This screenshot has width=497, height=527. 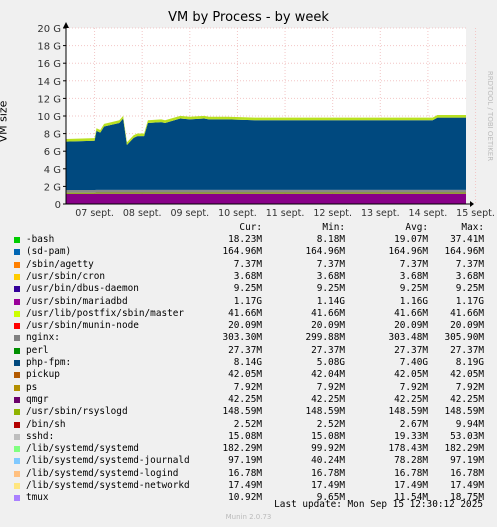 What do you see at coordinates (248, 375) in the screenshot?
I see `legend-row: pickup 42.05M 42.04M 42.05M 42.05M` at bounding box center [248, 375].